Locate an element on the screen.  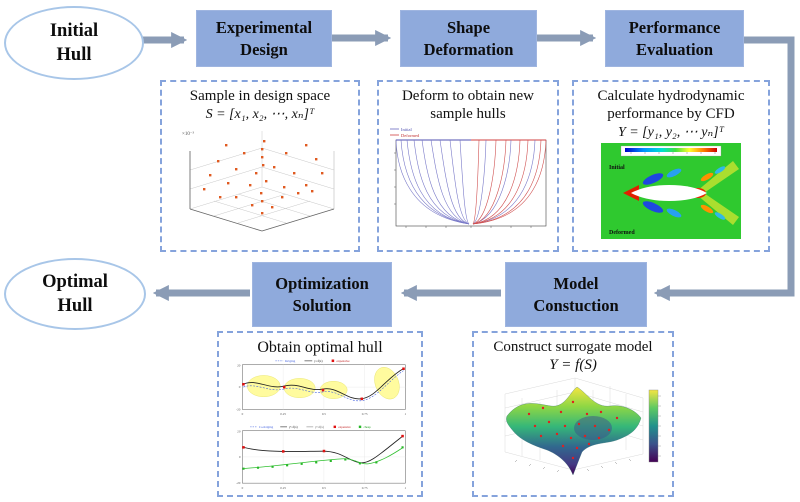
cokriging-cheap-points is located at coordinates (323, 458).